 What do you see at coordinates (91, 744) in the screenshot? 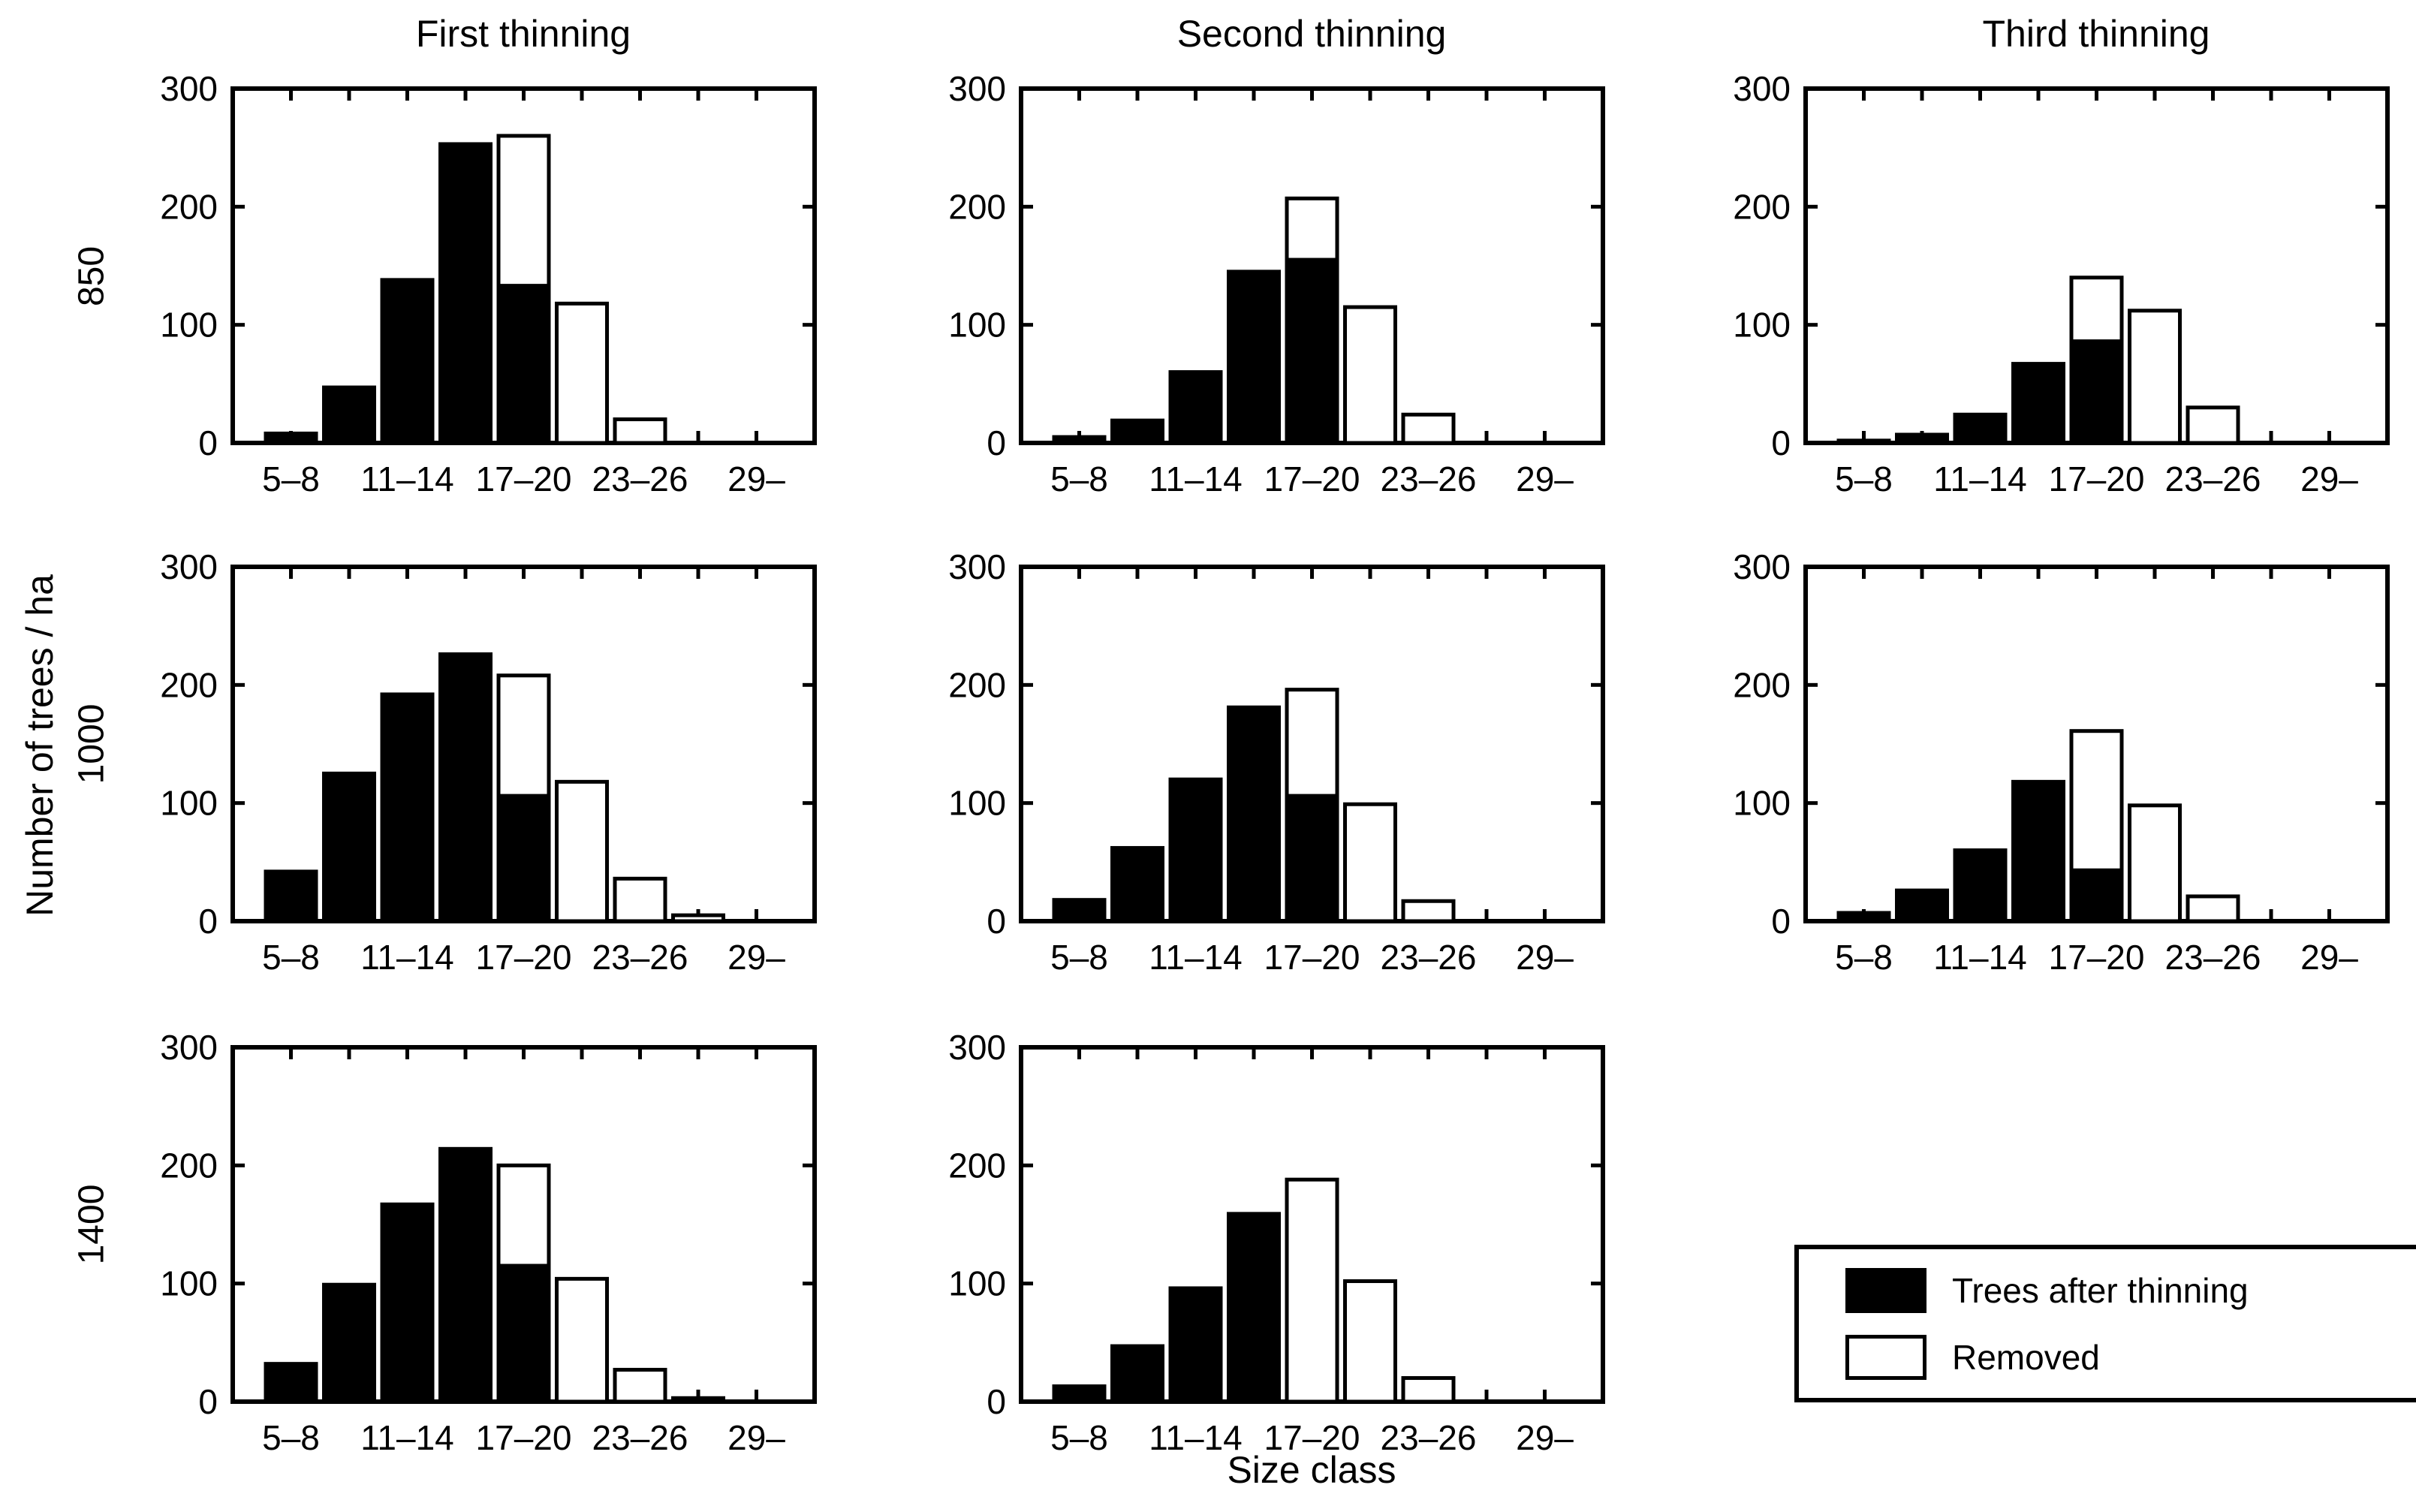
I see `row-label-1000: 1000` at bounding box center [91, 744].